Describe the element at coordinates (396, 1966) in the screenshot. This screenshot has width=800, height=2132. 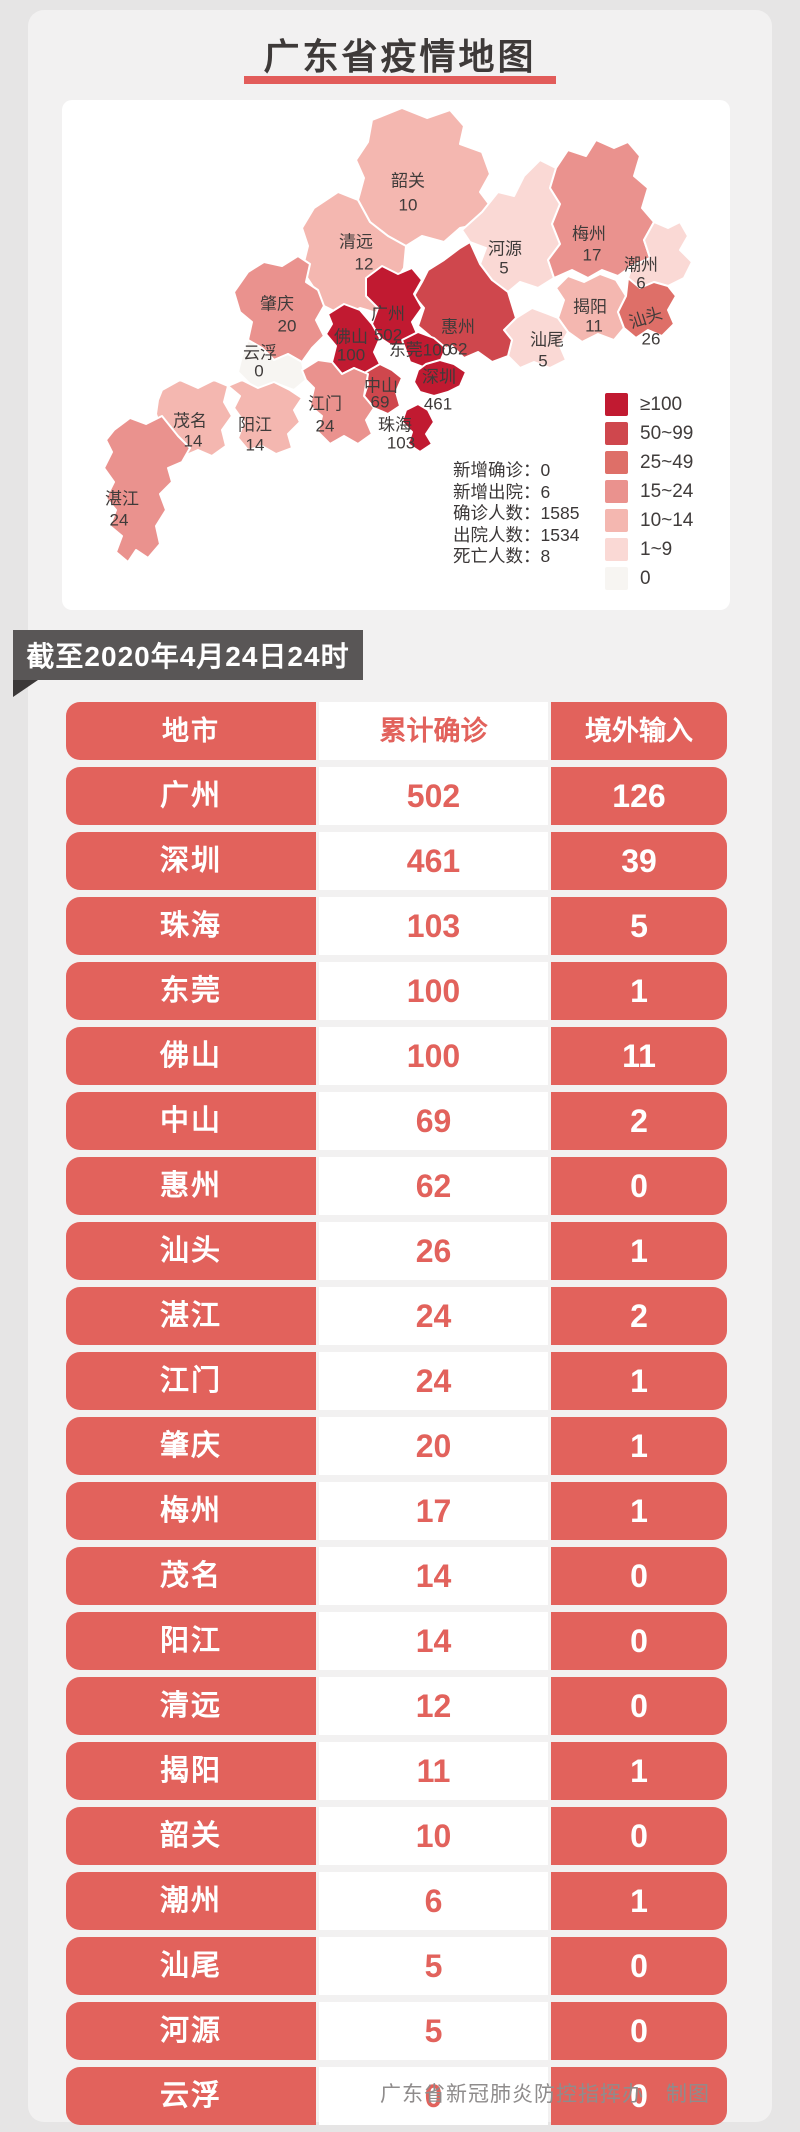
I see `table-row: 汕尾 5 0` at that location.